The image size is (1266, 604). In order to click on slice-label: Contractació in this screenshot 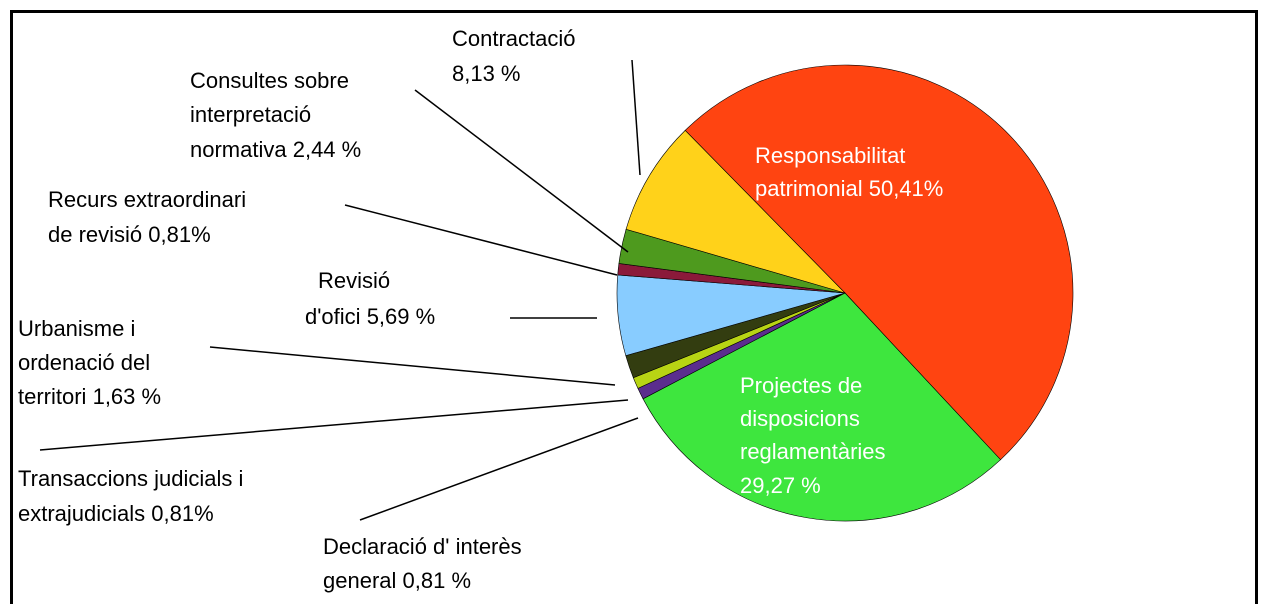, I will do `click(514, 38)`.